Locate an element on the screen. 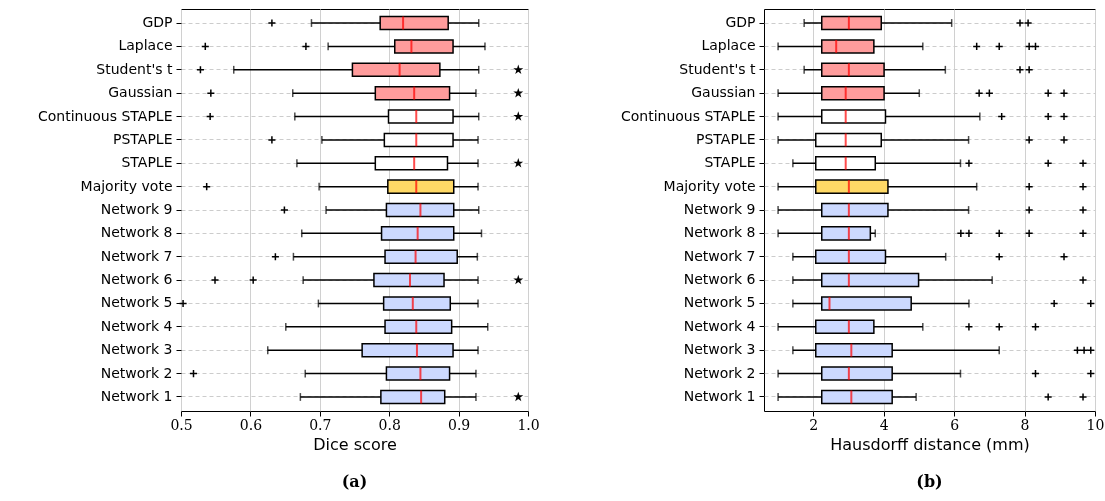  x-tick-label: 0.9 is located at coordinates (459, 424).